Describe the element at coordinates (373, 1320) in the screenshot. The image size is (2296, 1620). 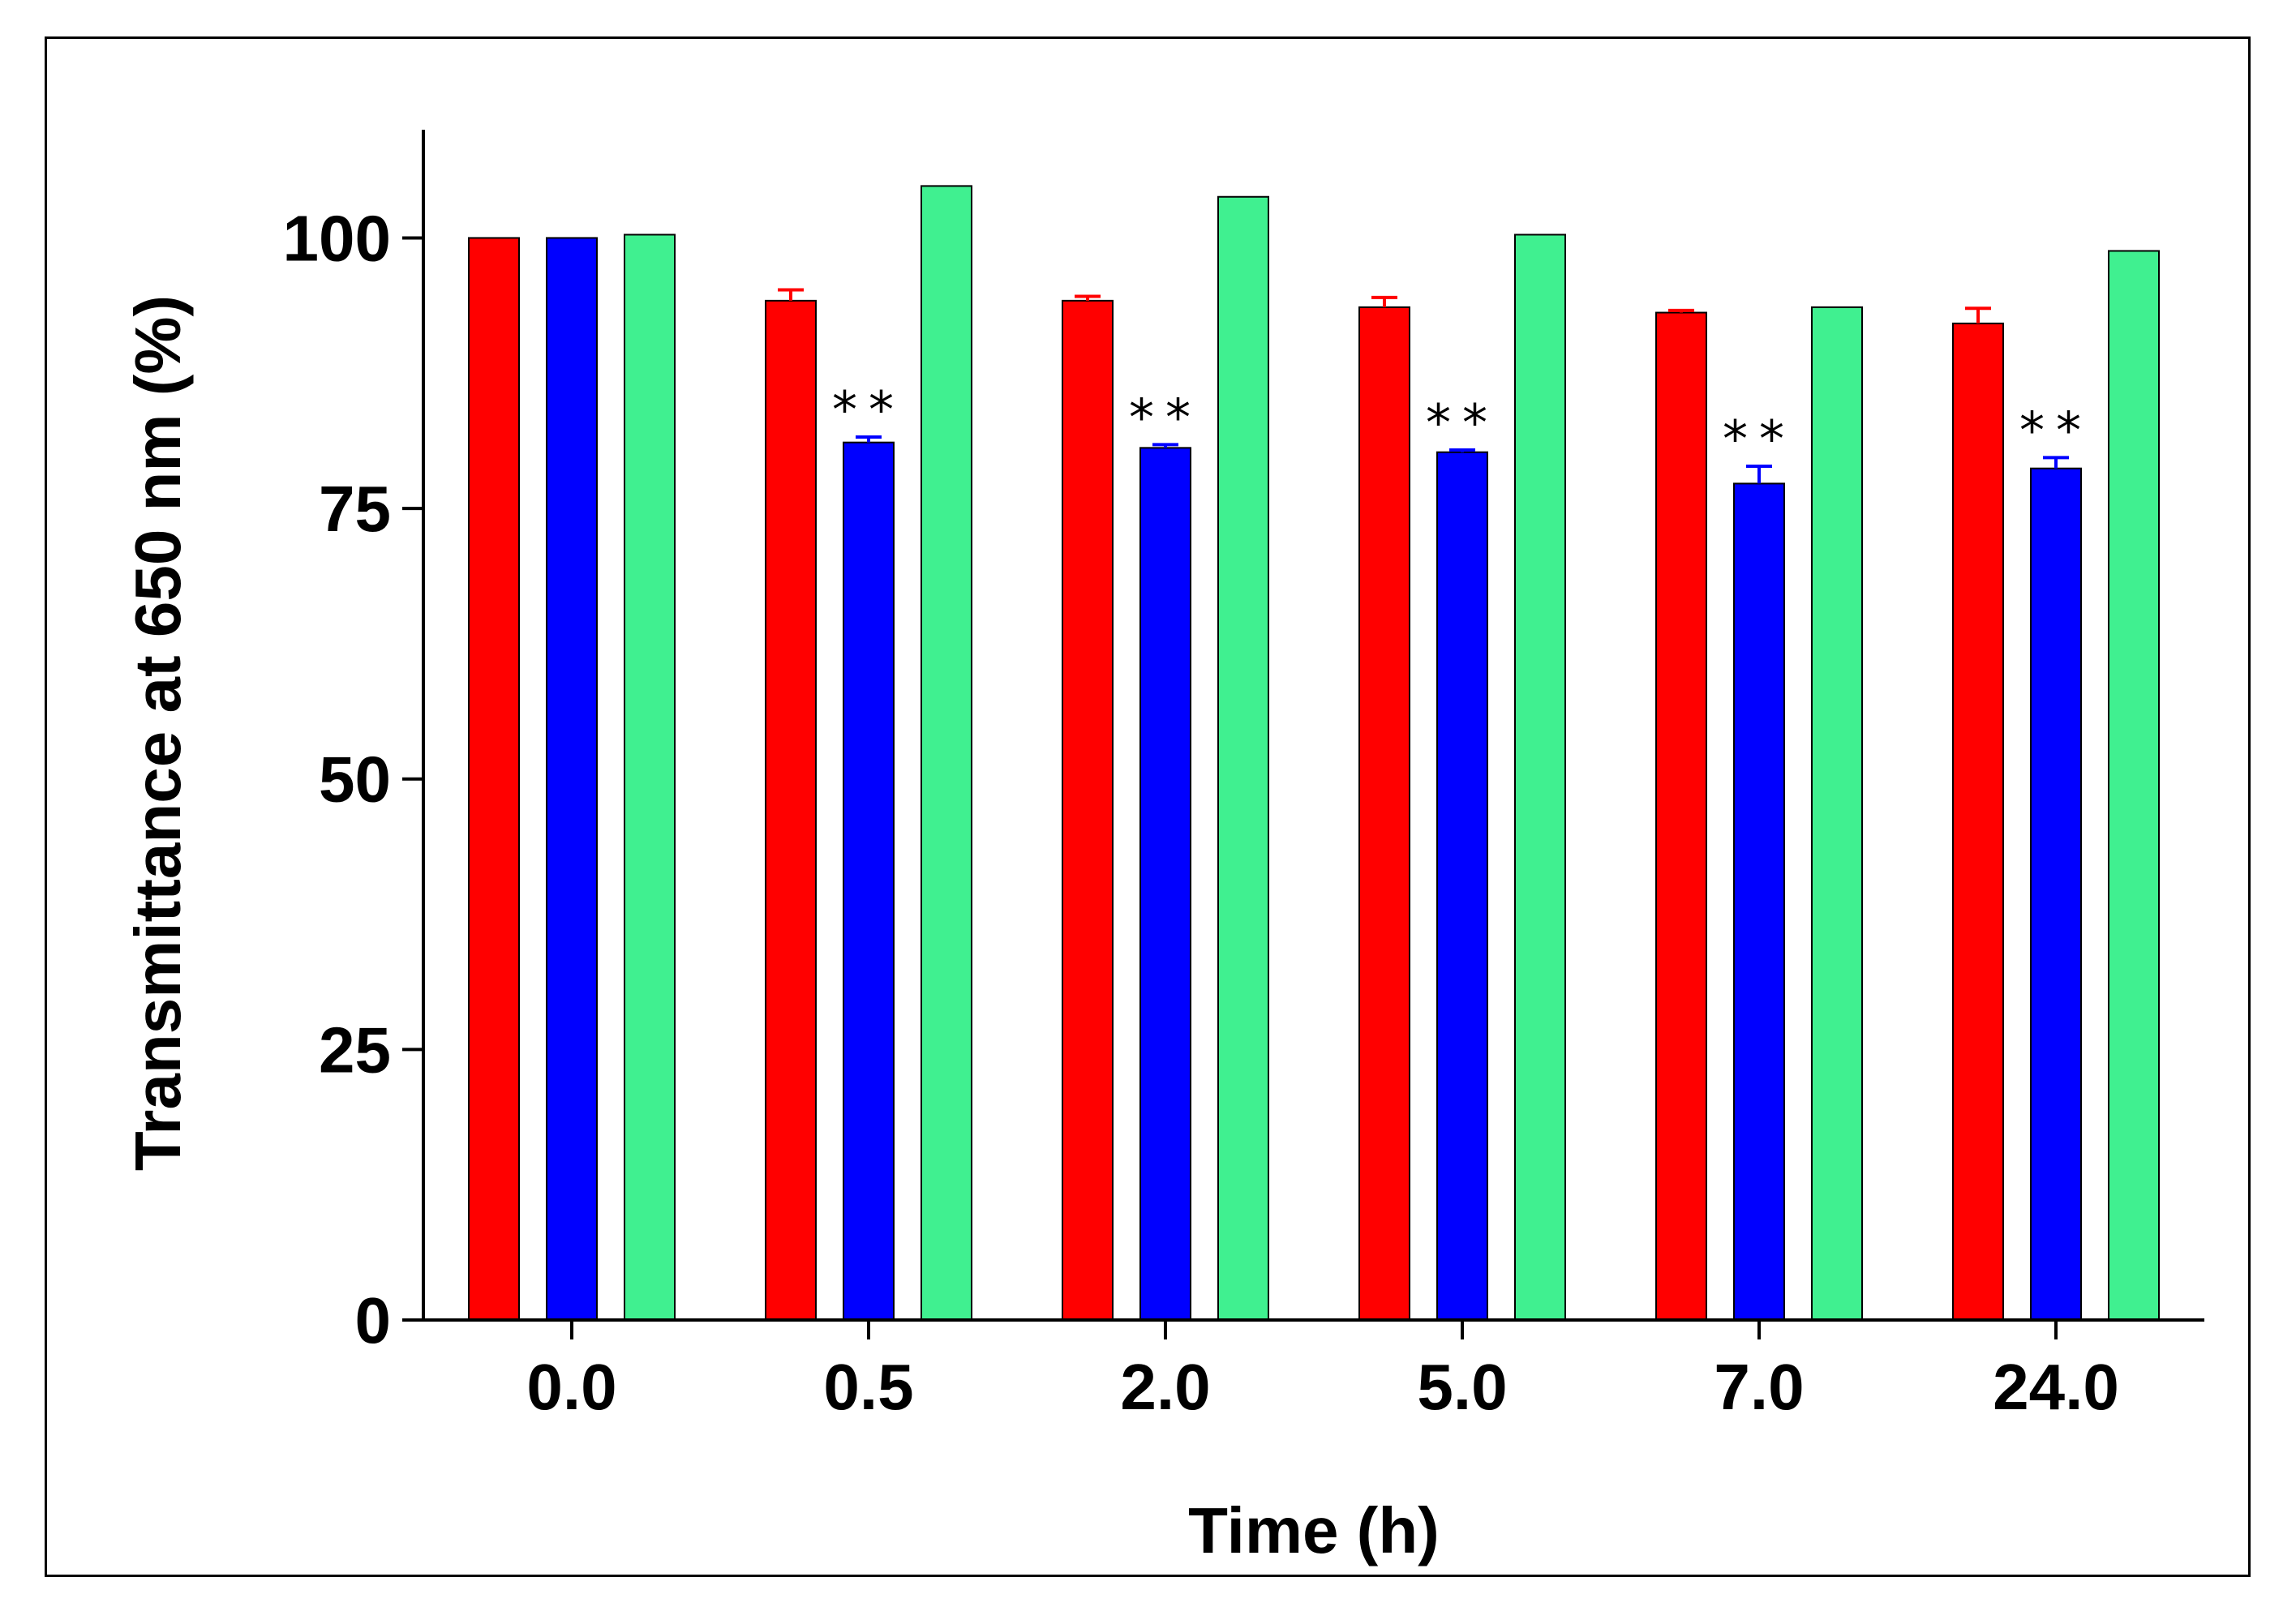
I see `y-tick-label: 0` at that location.